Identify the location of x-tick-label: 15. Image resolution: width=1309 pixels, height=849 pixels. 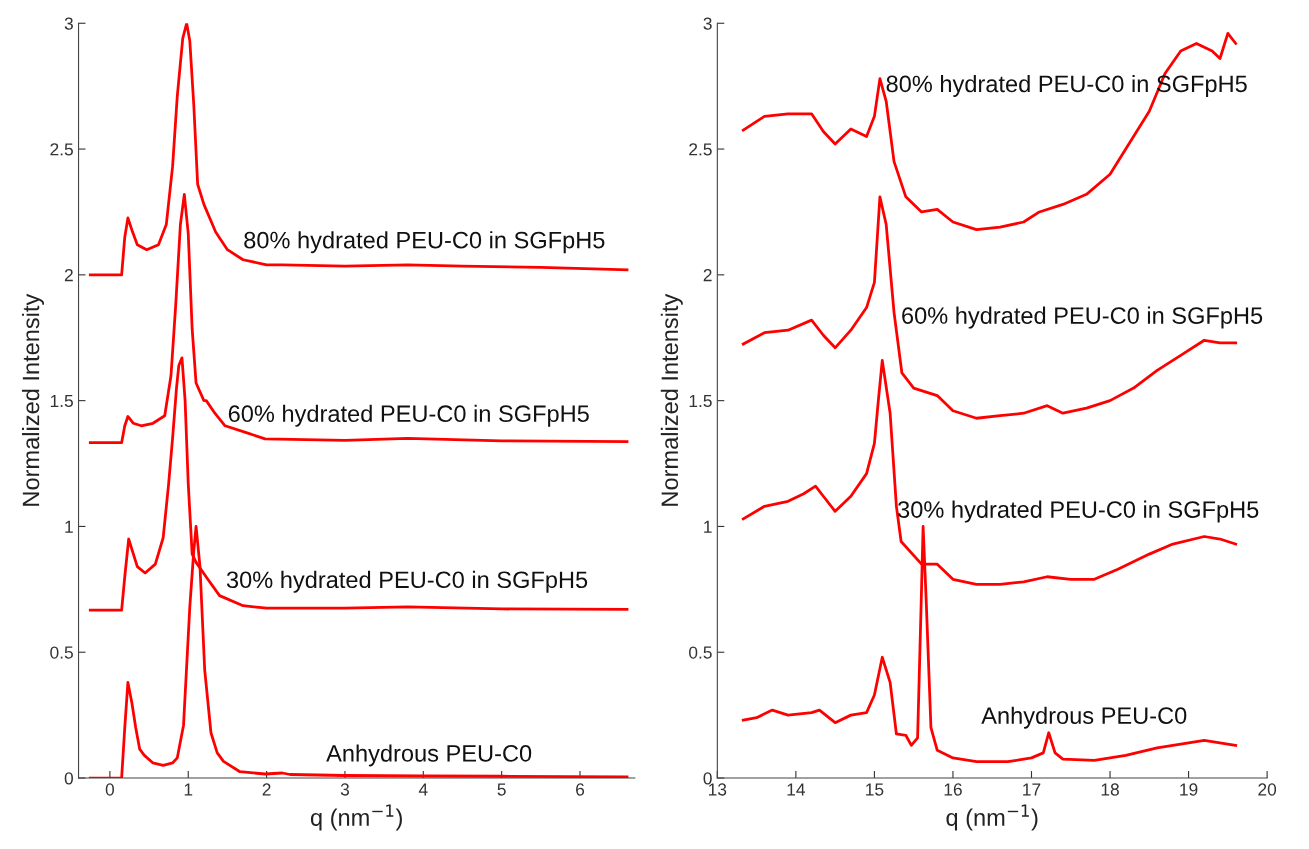
(875, 789).